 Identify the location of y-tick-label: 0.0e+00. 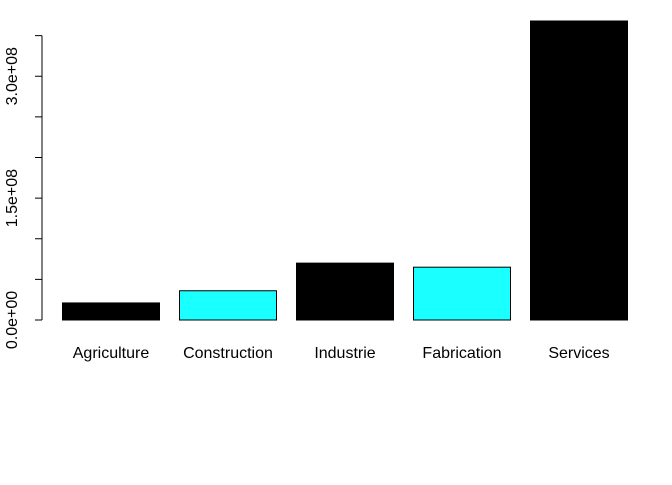
(12, 320).